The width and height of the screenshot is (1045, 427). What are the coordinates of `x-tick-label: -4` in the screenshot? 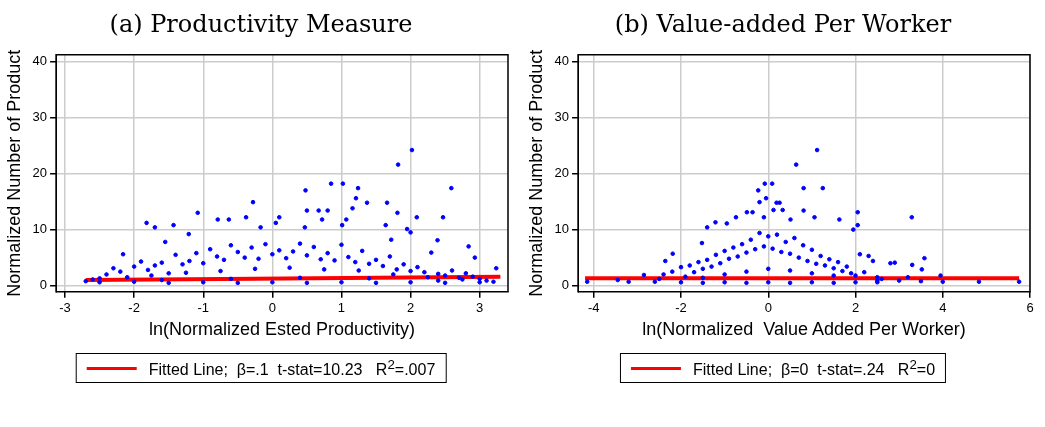 It's located at (593, 308).